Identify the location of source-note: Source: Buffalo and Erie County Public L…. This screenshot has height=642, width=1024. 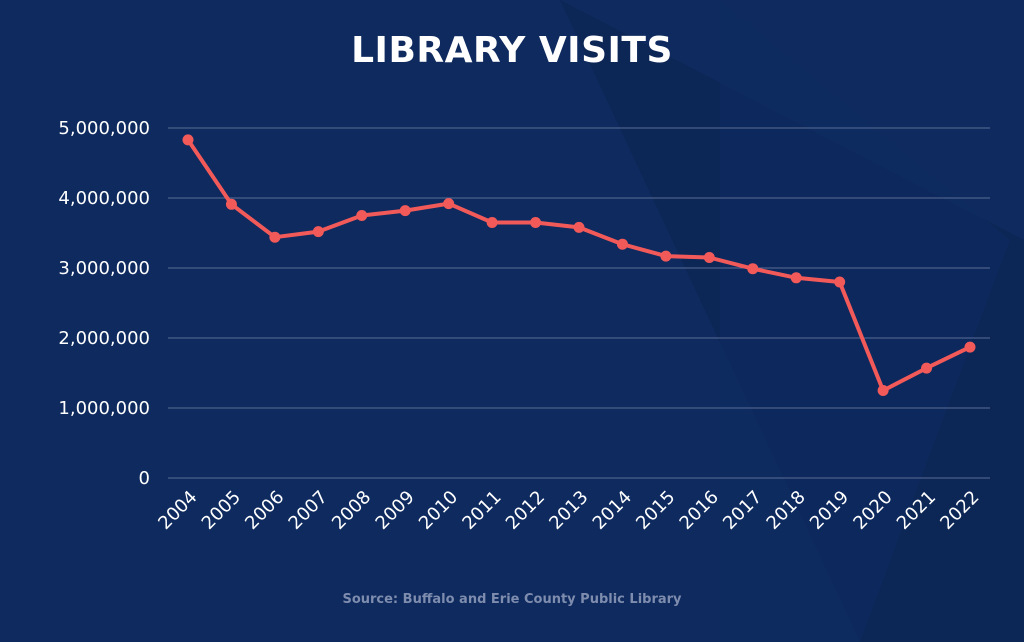
(512, 599).